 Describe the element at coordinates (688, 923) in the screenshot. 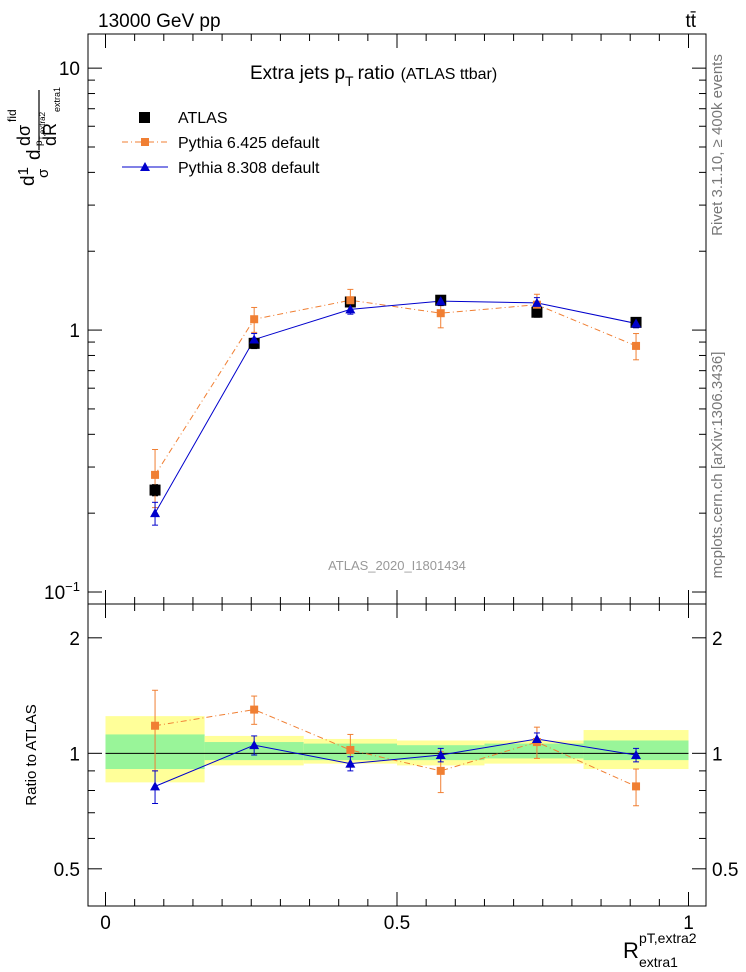

I see `xtick-label: 1` at that location.